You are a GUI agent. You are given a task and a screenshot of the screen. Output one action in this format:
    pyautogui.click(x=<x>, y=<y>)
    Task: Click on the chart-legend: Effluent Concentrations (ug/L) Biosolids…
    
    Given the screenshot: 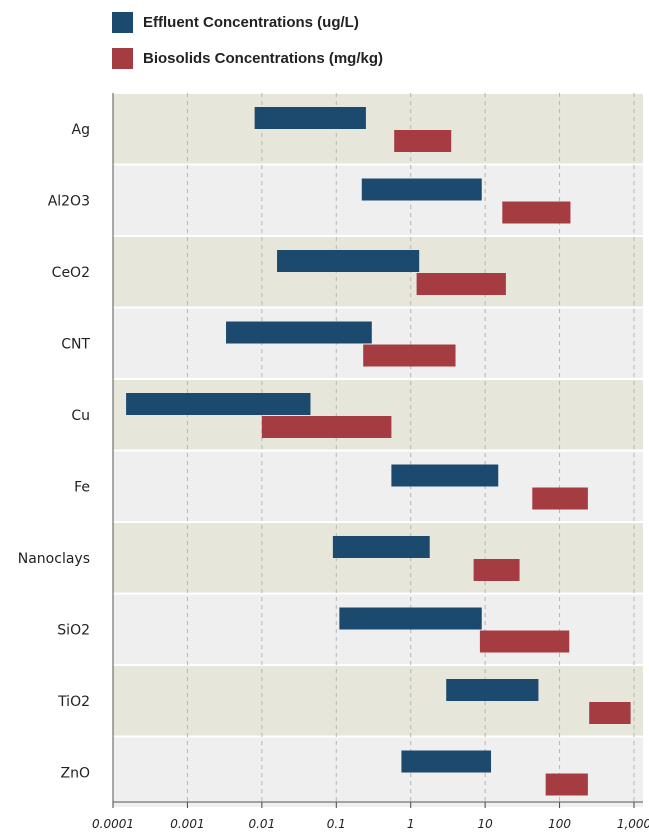 What is the action you would take?
    pyautogui.click(x=247, y=44)
    